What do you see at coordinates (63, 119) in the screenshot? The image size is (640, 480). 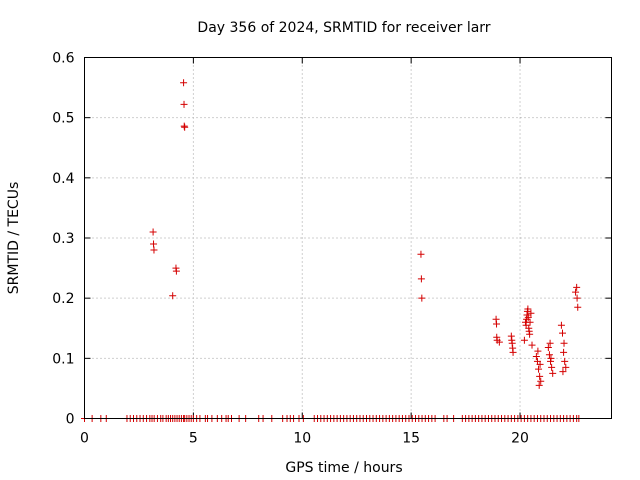 I see `y-tick-label: 0.5` at bounding box center [63, 119].